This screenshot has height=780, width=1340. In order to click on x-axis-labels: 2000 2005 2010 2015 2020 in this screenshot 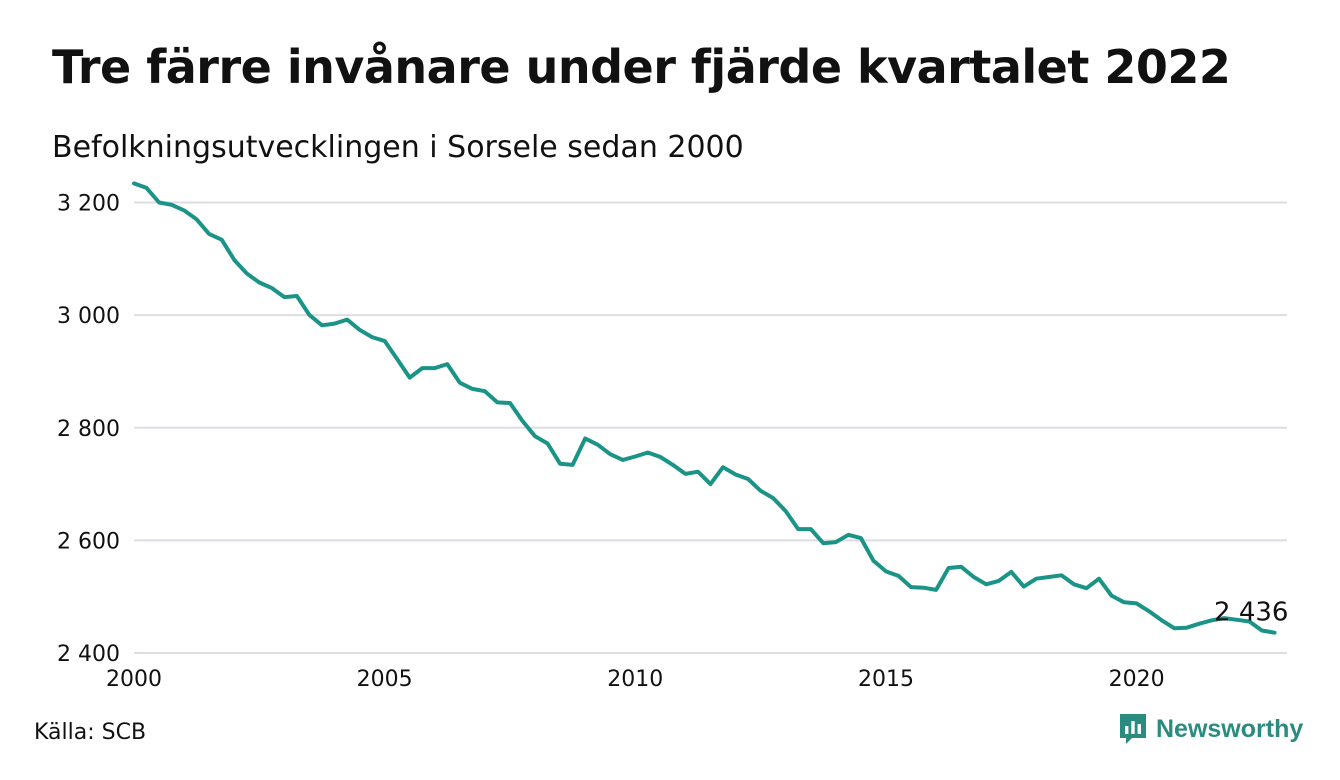, I will do `click(635, 679)`.